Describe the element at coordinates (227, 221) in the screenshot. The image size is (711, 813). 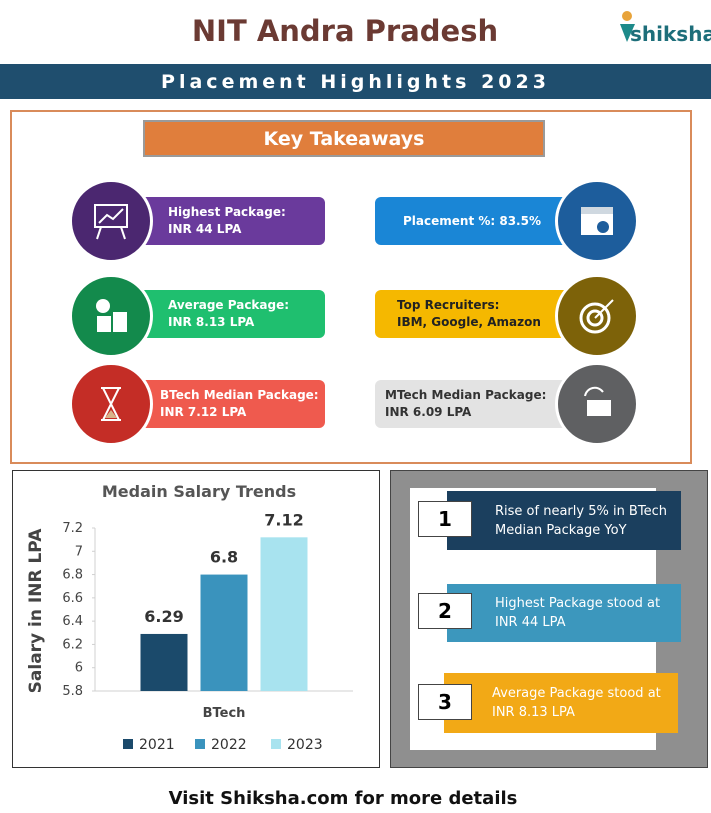
I see `takeaway-pill: Highest Package: INR 44 LPA` at that location.